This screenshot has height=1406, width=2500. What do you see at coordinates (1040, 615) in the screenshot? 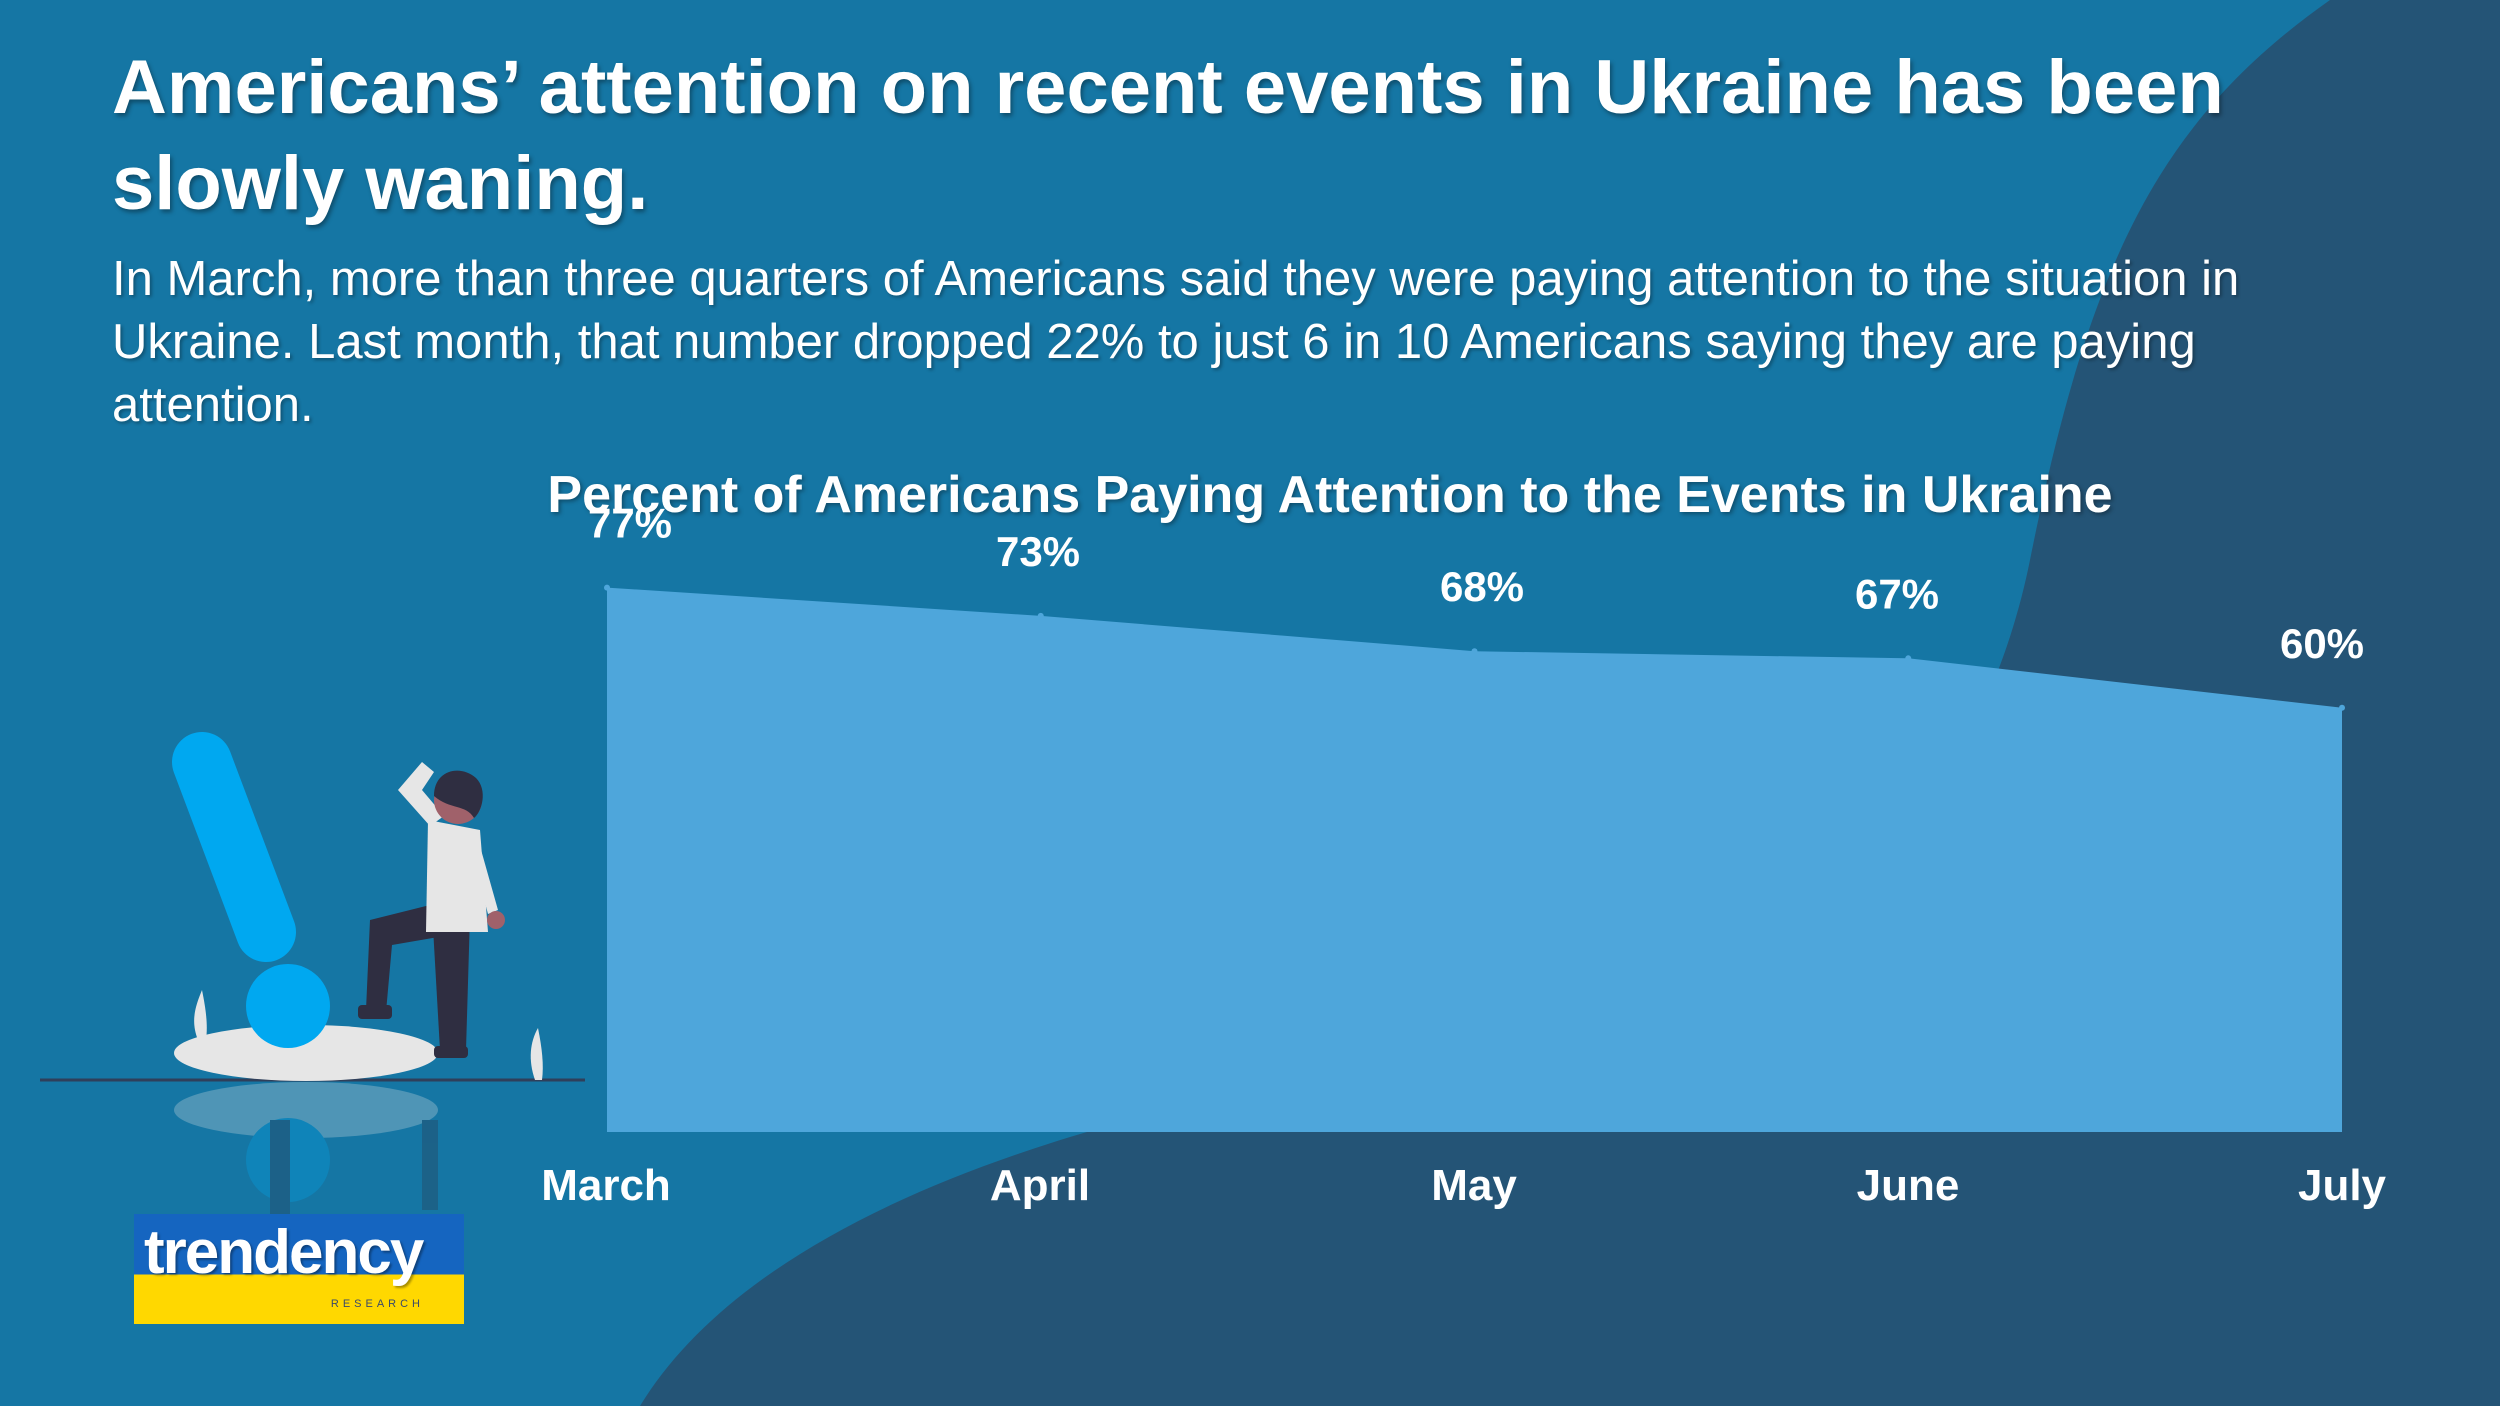
I see `data-point-april` at bounding box center [1040, 615].